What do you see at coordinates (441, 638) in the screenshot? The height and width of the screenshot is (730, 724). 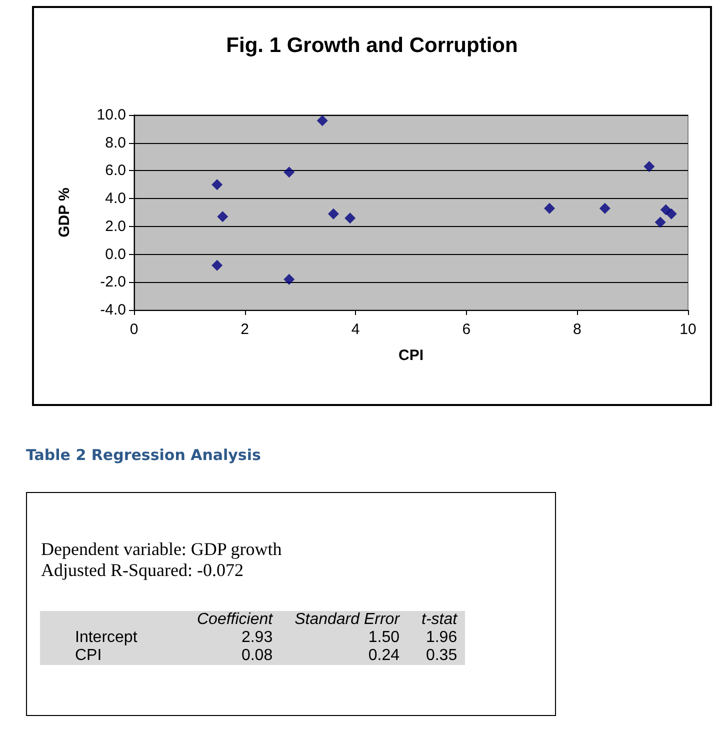 I see `text: 1.96` at bounding box center [441, 638].